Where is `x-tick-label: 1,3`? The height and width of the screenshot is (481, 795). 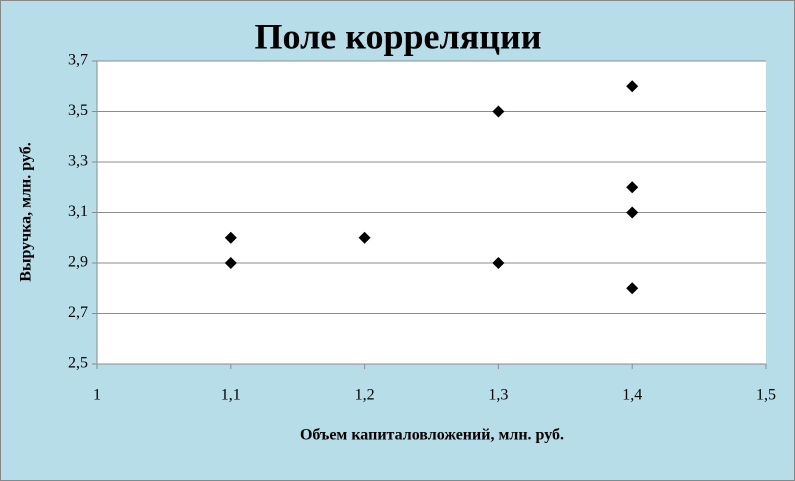
x-tick-label: 1,3 is located at coordinates (498, 395).